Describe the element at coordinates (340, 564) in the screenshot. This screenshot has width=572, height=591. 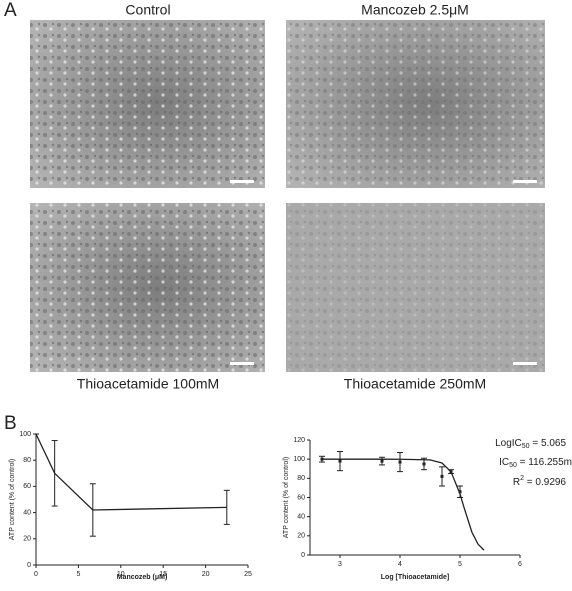
I see `x-tick-label: 3` at that location.